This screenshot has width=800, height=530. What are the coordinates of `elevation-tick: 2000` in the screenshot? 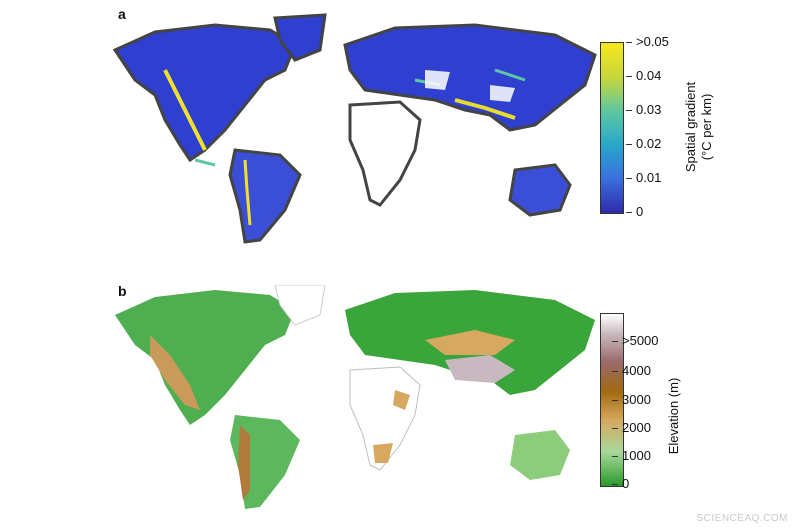 It's located at (631, 427).